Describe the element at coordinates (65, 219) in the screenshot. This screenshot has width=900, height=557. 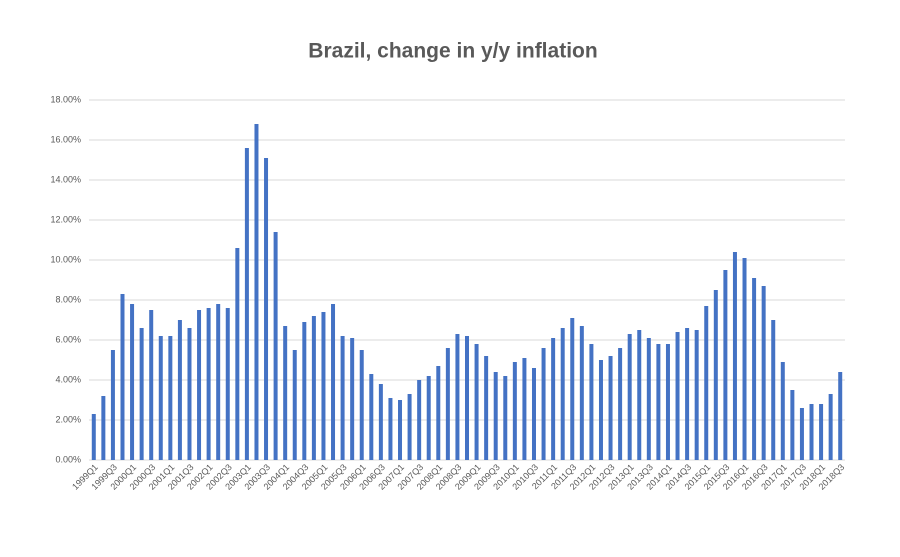
I see `y-tick-label: 12.00%` at that location.